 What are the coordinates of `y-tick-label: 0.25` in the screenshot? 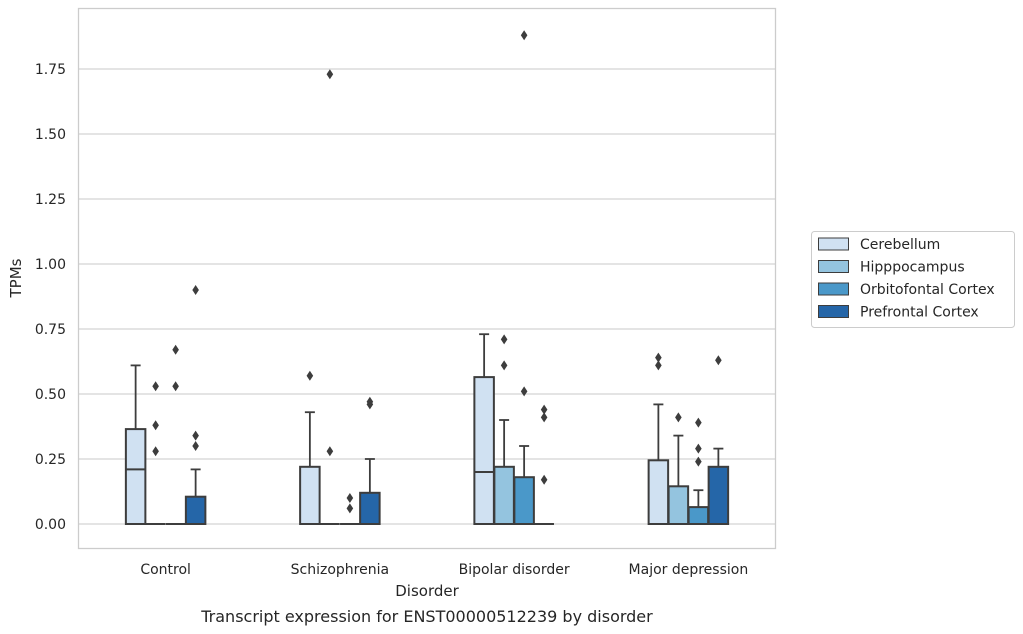 It's located at (50, 460).